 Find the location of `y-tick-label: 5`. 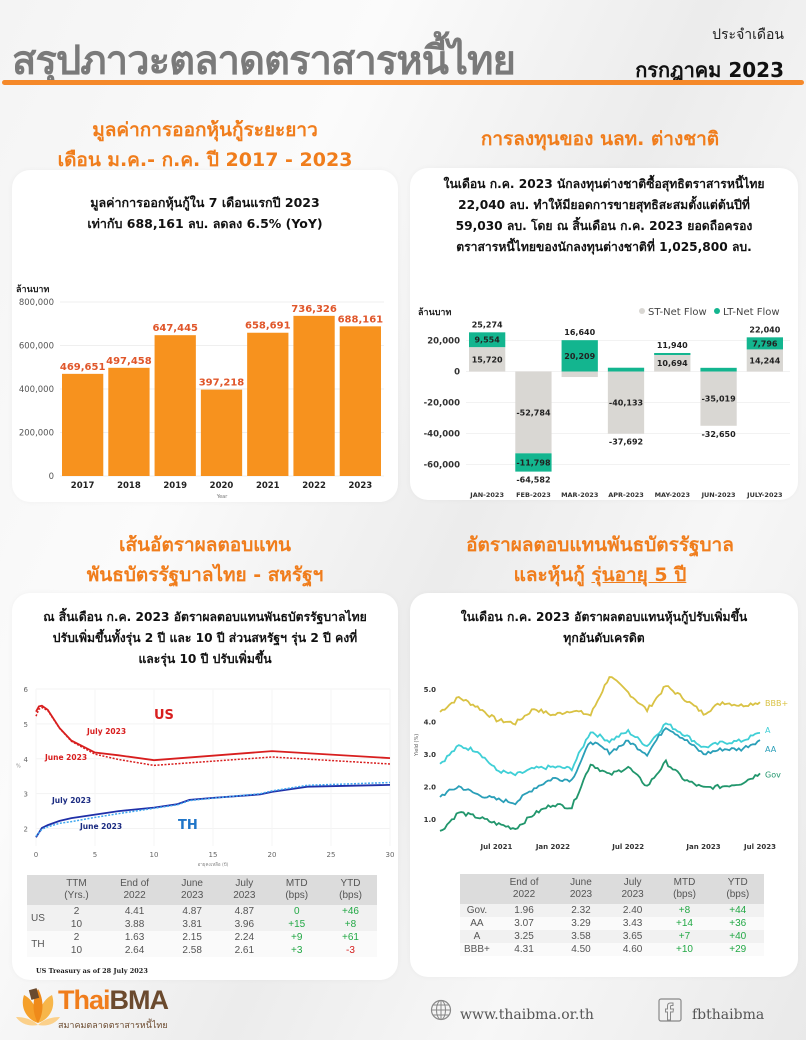

y-tick-label: 5 is located at coordinates (26, 725).